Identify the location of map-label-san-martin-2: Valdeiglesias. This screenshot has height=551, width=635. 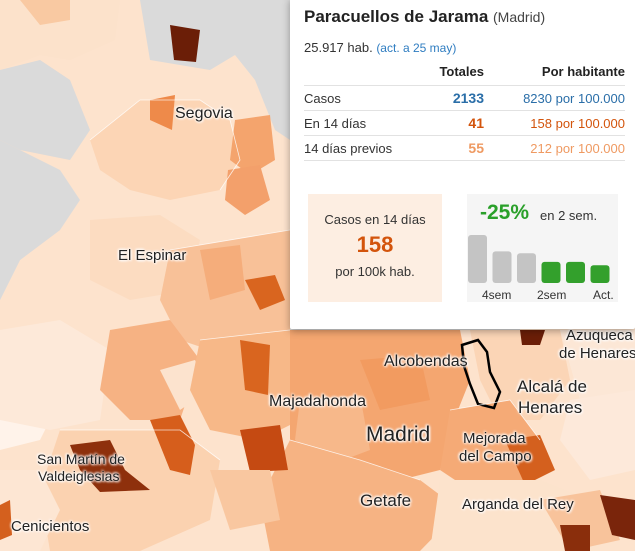
(79, 476).